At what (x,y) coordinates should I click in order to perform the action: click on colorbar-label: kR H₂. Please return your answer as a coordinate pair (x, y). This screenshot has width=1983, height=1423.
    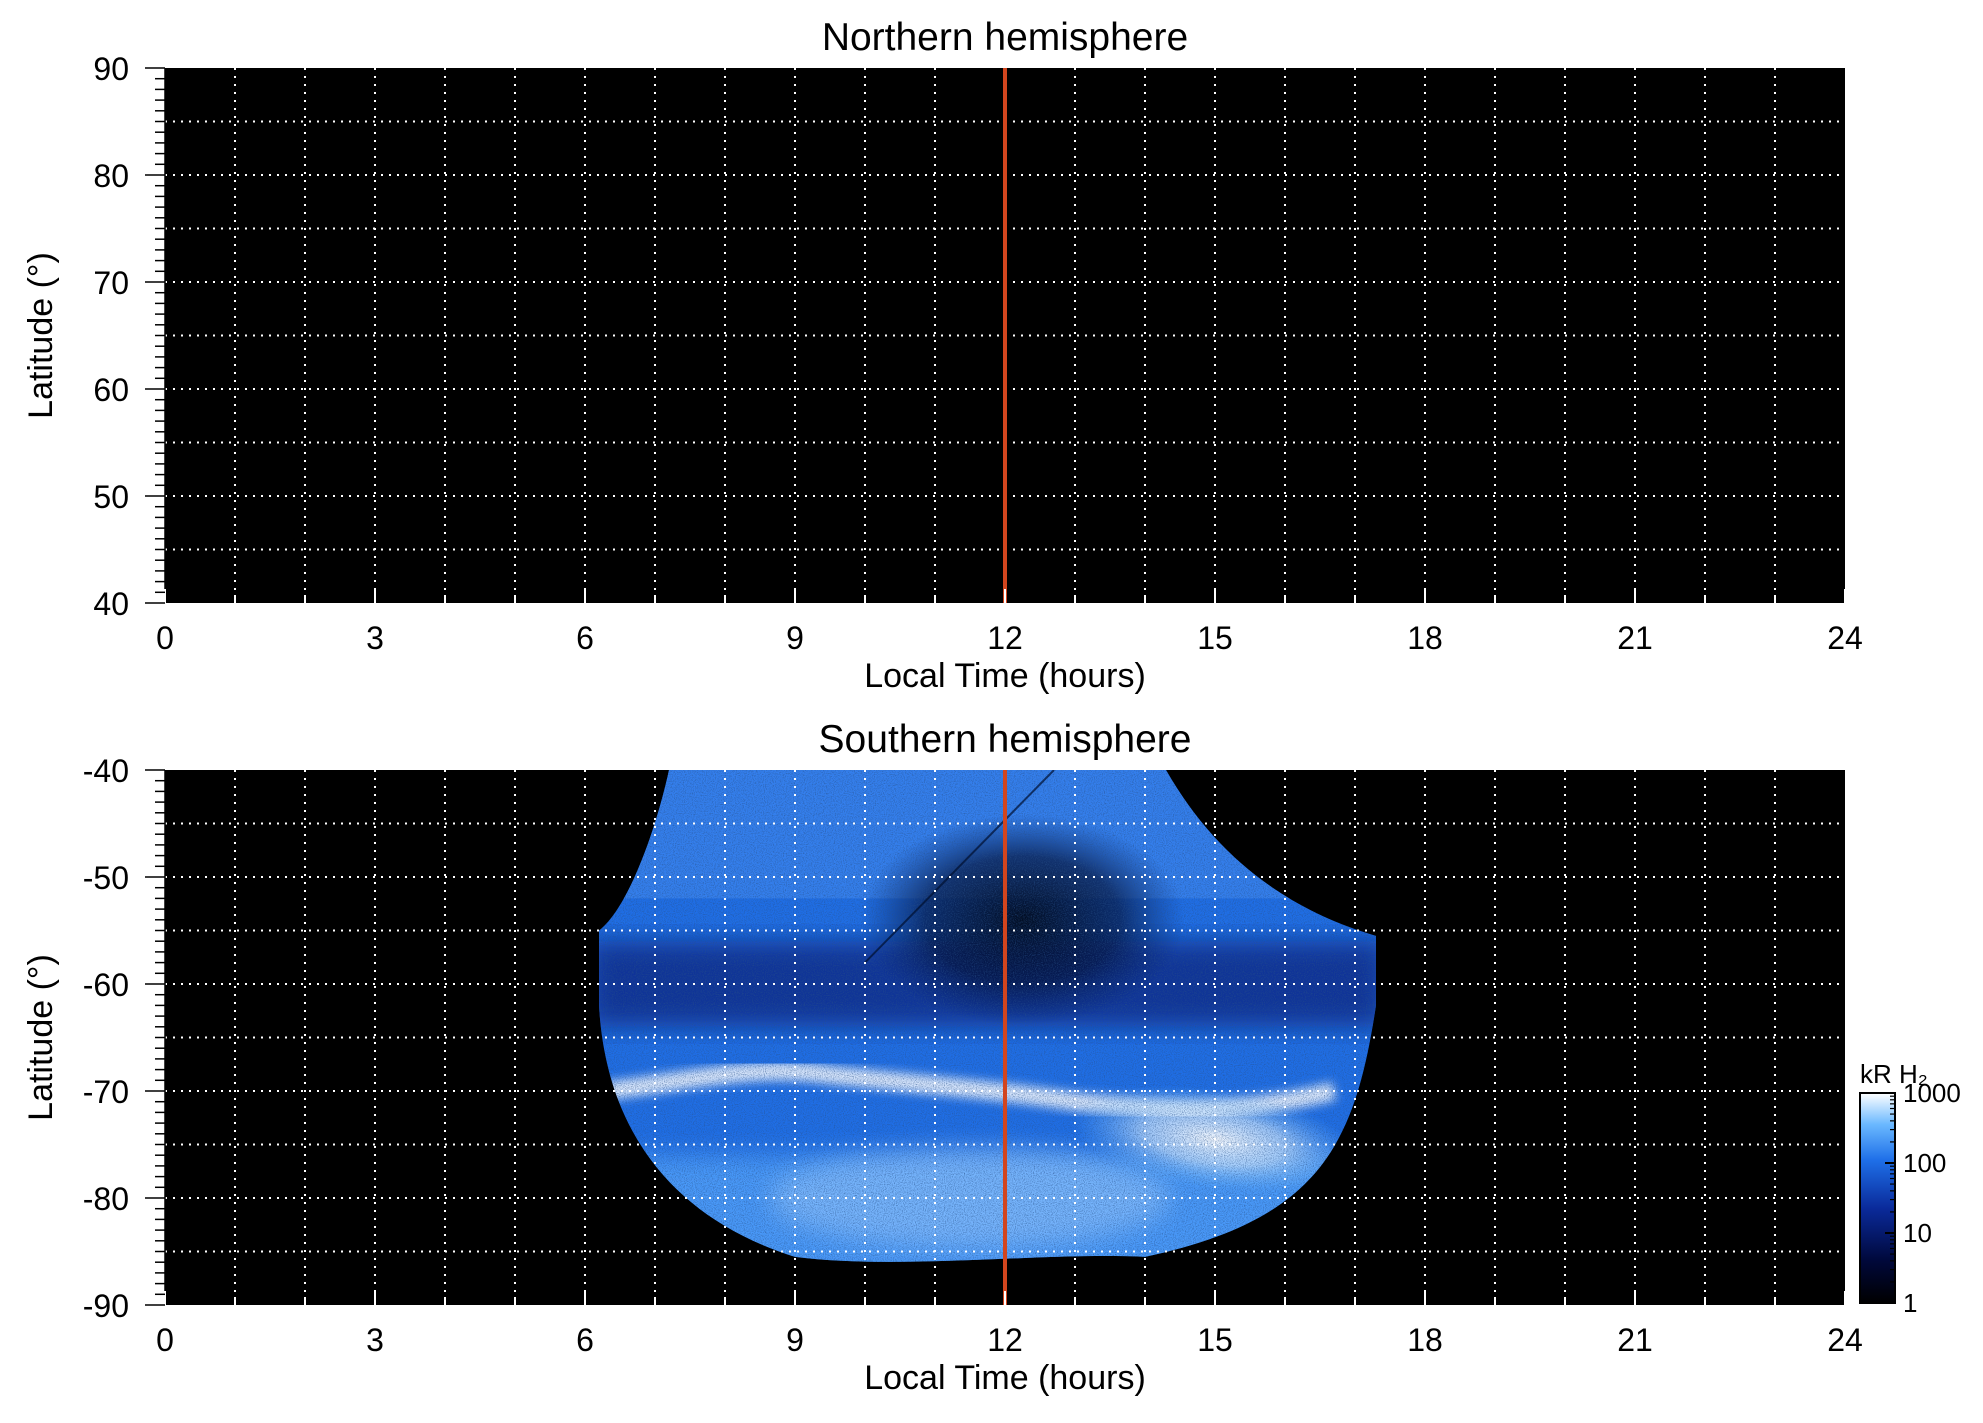
    Looking at the image, I should click on (1894, 1074).